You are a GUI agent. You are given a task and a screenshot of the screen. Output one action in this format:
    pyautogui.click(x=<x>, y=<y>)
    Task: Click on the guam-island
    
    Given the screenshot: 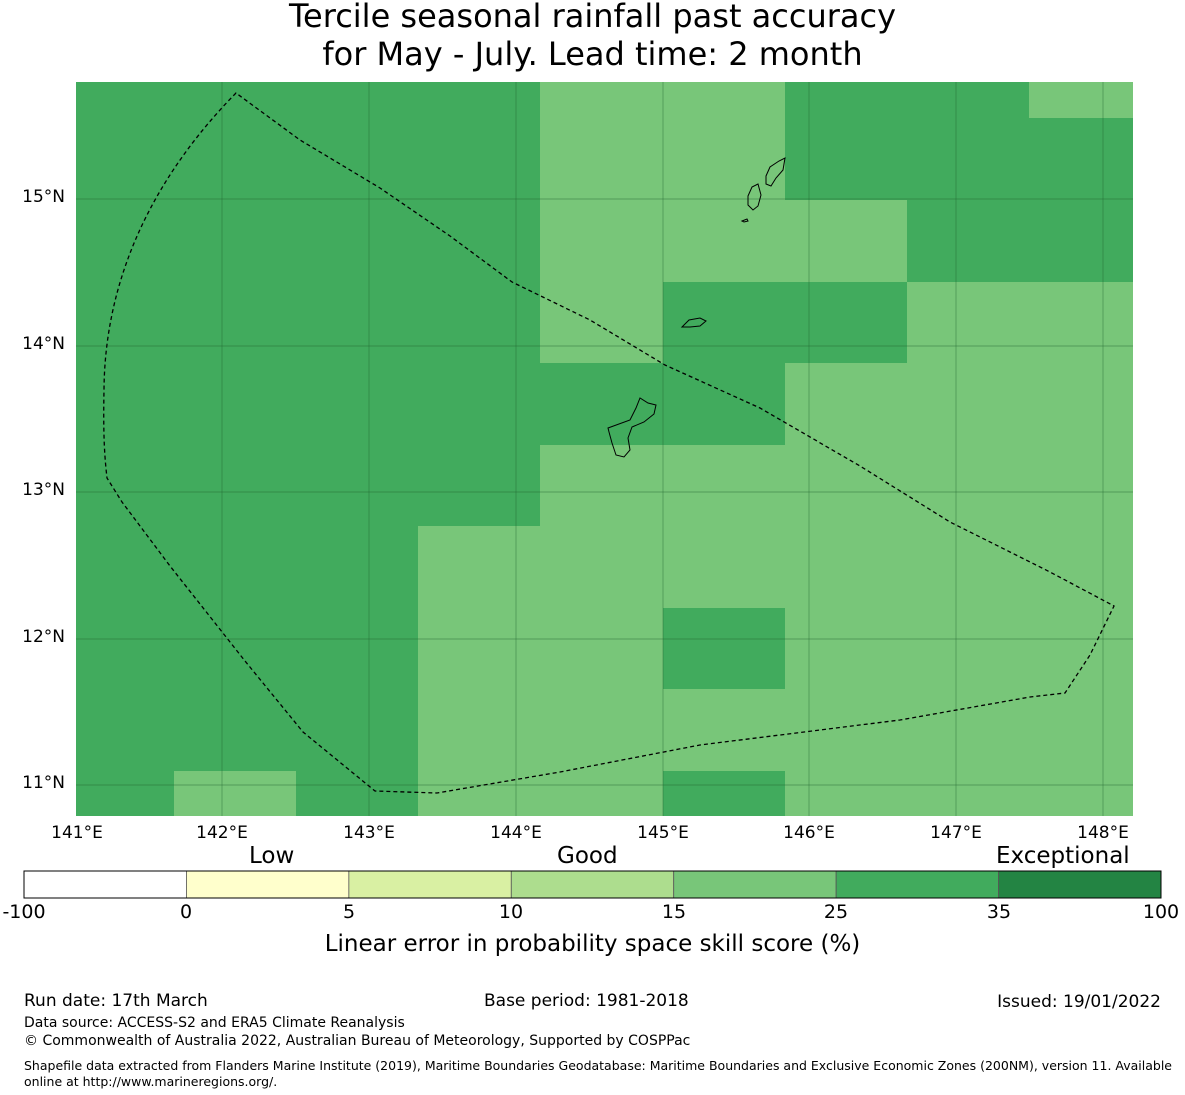 What is the action you would take?
    pyautogui.click(x=632, y=427)
    